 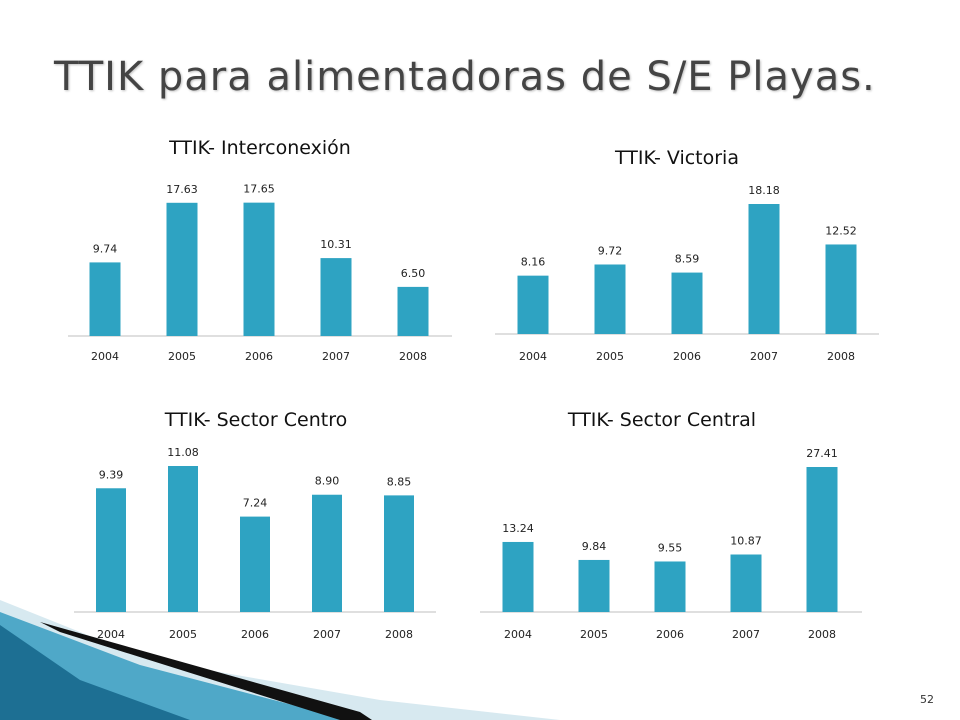 What do you see at coordinates (764, 190) in the screenshot?
I see `data-label: 18.18` at bounding box center [764, 190].